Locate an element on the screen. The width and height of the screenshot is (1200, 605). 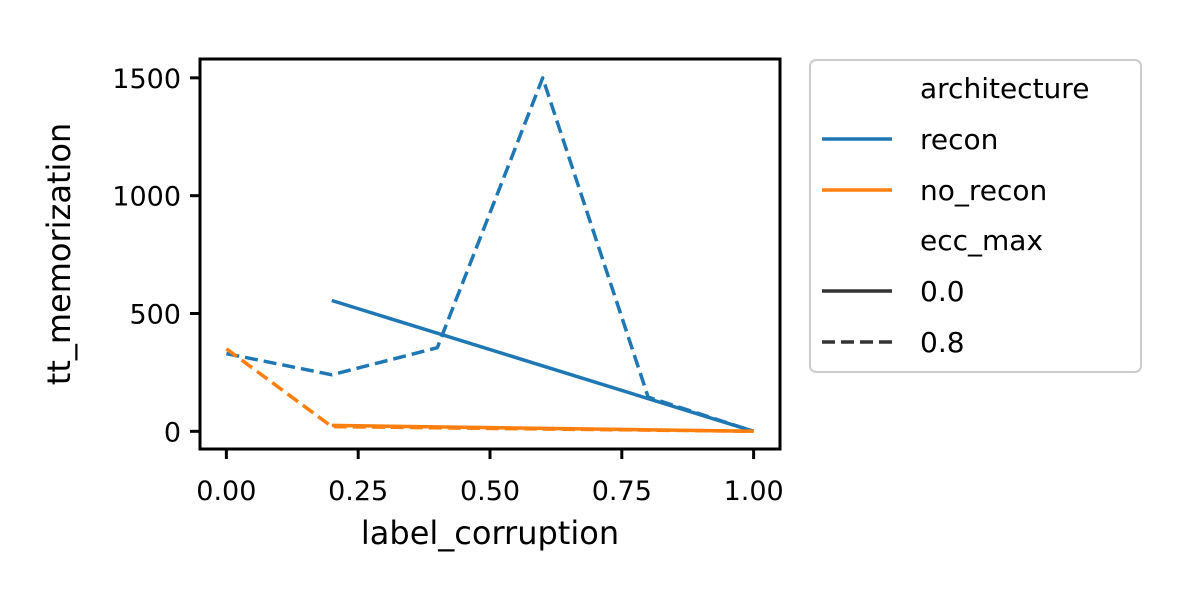
y-axis-label: tt_memorization is located at coordinates (59, 254).